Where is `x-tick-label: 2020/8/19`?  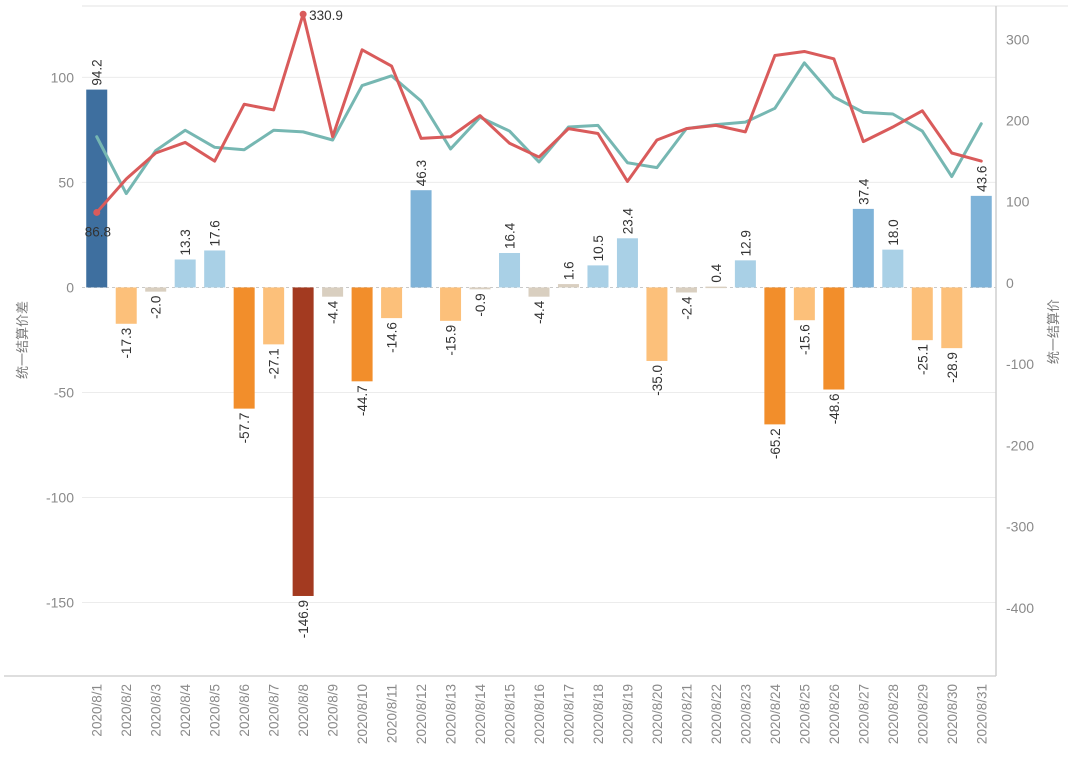
x-tick-label: 2020/8/19 is located at coordinates (627, 714).